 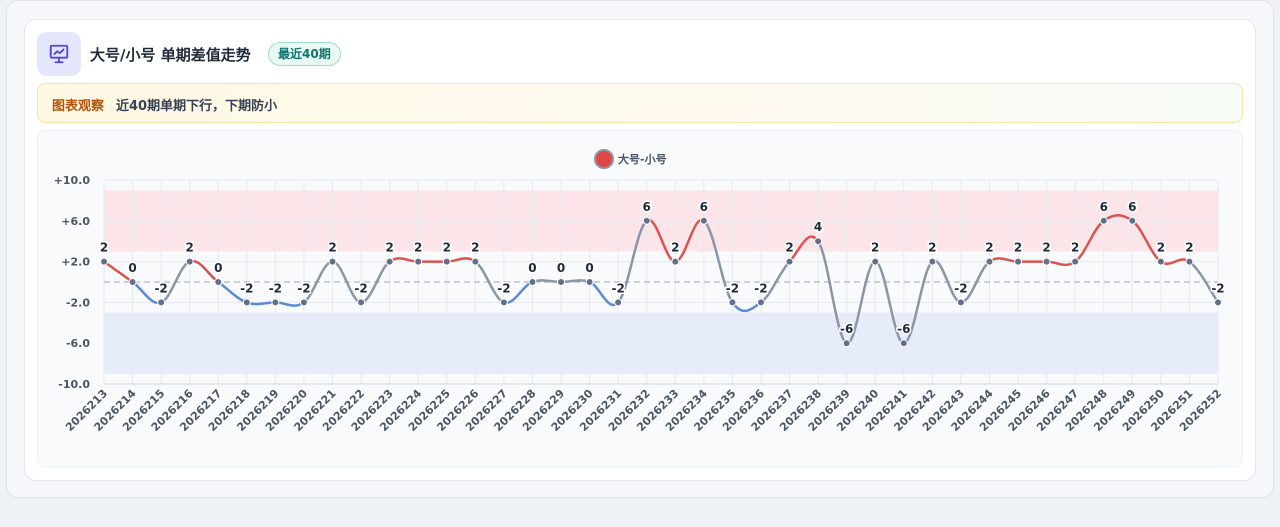 I want to click on period-badge: 最近40期, so click(x=304, y=54).